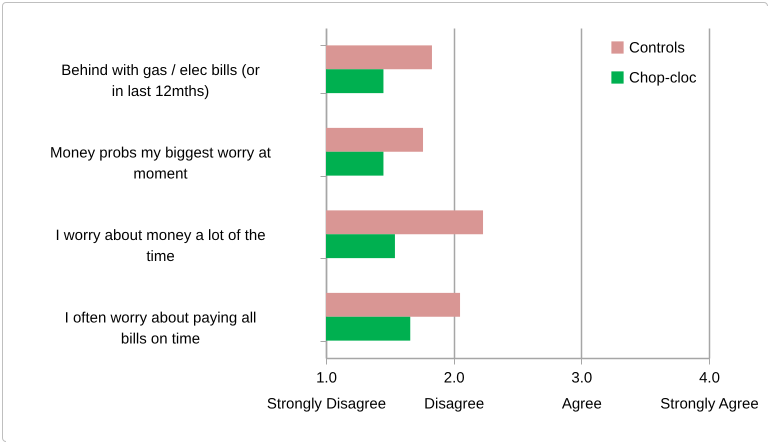 Image resolution: width=775 pixels, height=447 pixels. Describe the element at coordinates (161, 163) in the screenshot. I see `y-tick-label: Money probs my biggest worry at moment` at that location.